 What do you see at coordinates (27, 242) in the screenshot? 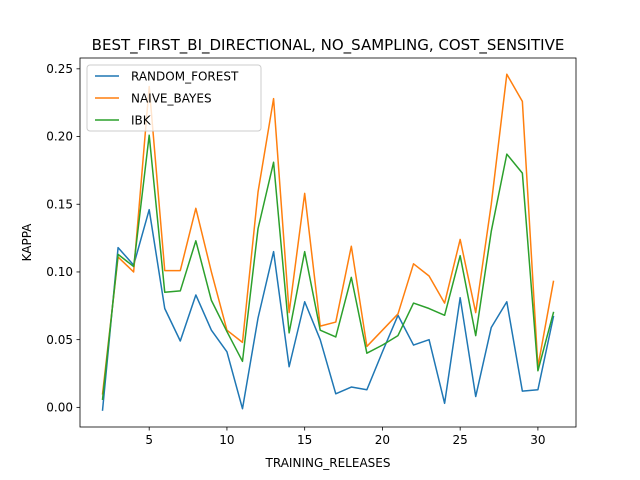
I see `y-axis-label: KAPPA` at bounding box center [27, 242].